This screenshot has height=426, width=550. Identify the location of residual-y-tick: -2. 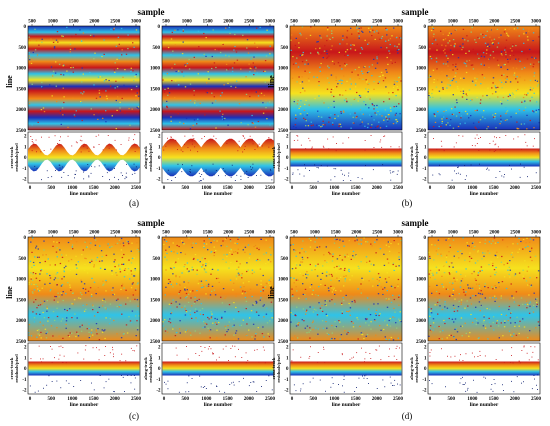
(424, 180).